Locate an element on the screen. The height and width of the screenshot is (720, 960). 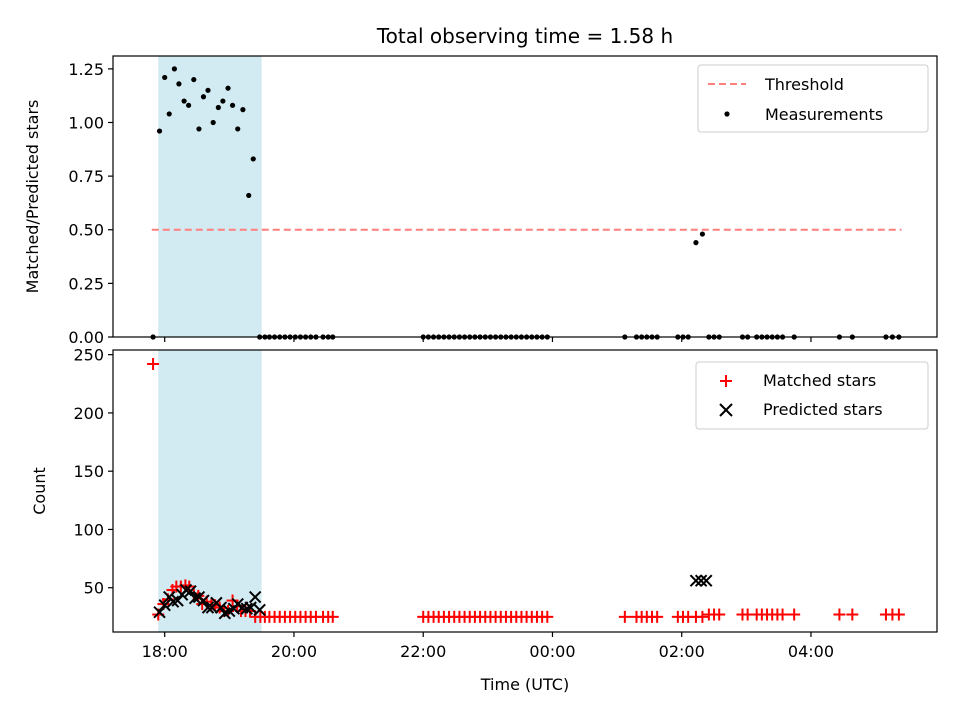
ratio-y-tick-label-0.25: 0.25 is located at coordinates (86, 283).